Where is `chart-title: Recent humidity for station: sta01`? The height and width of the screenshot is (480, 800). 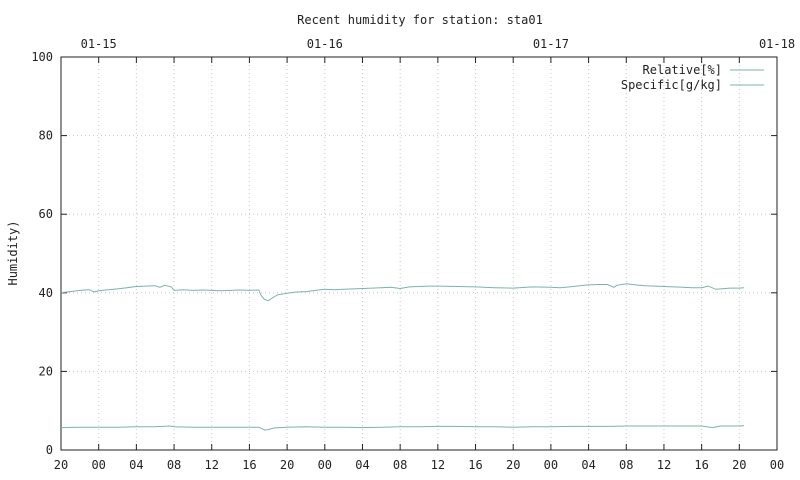
chart-title: Recent humidity for station: sta01 is located at coordinates (420, 20).